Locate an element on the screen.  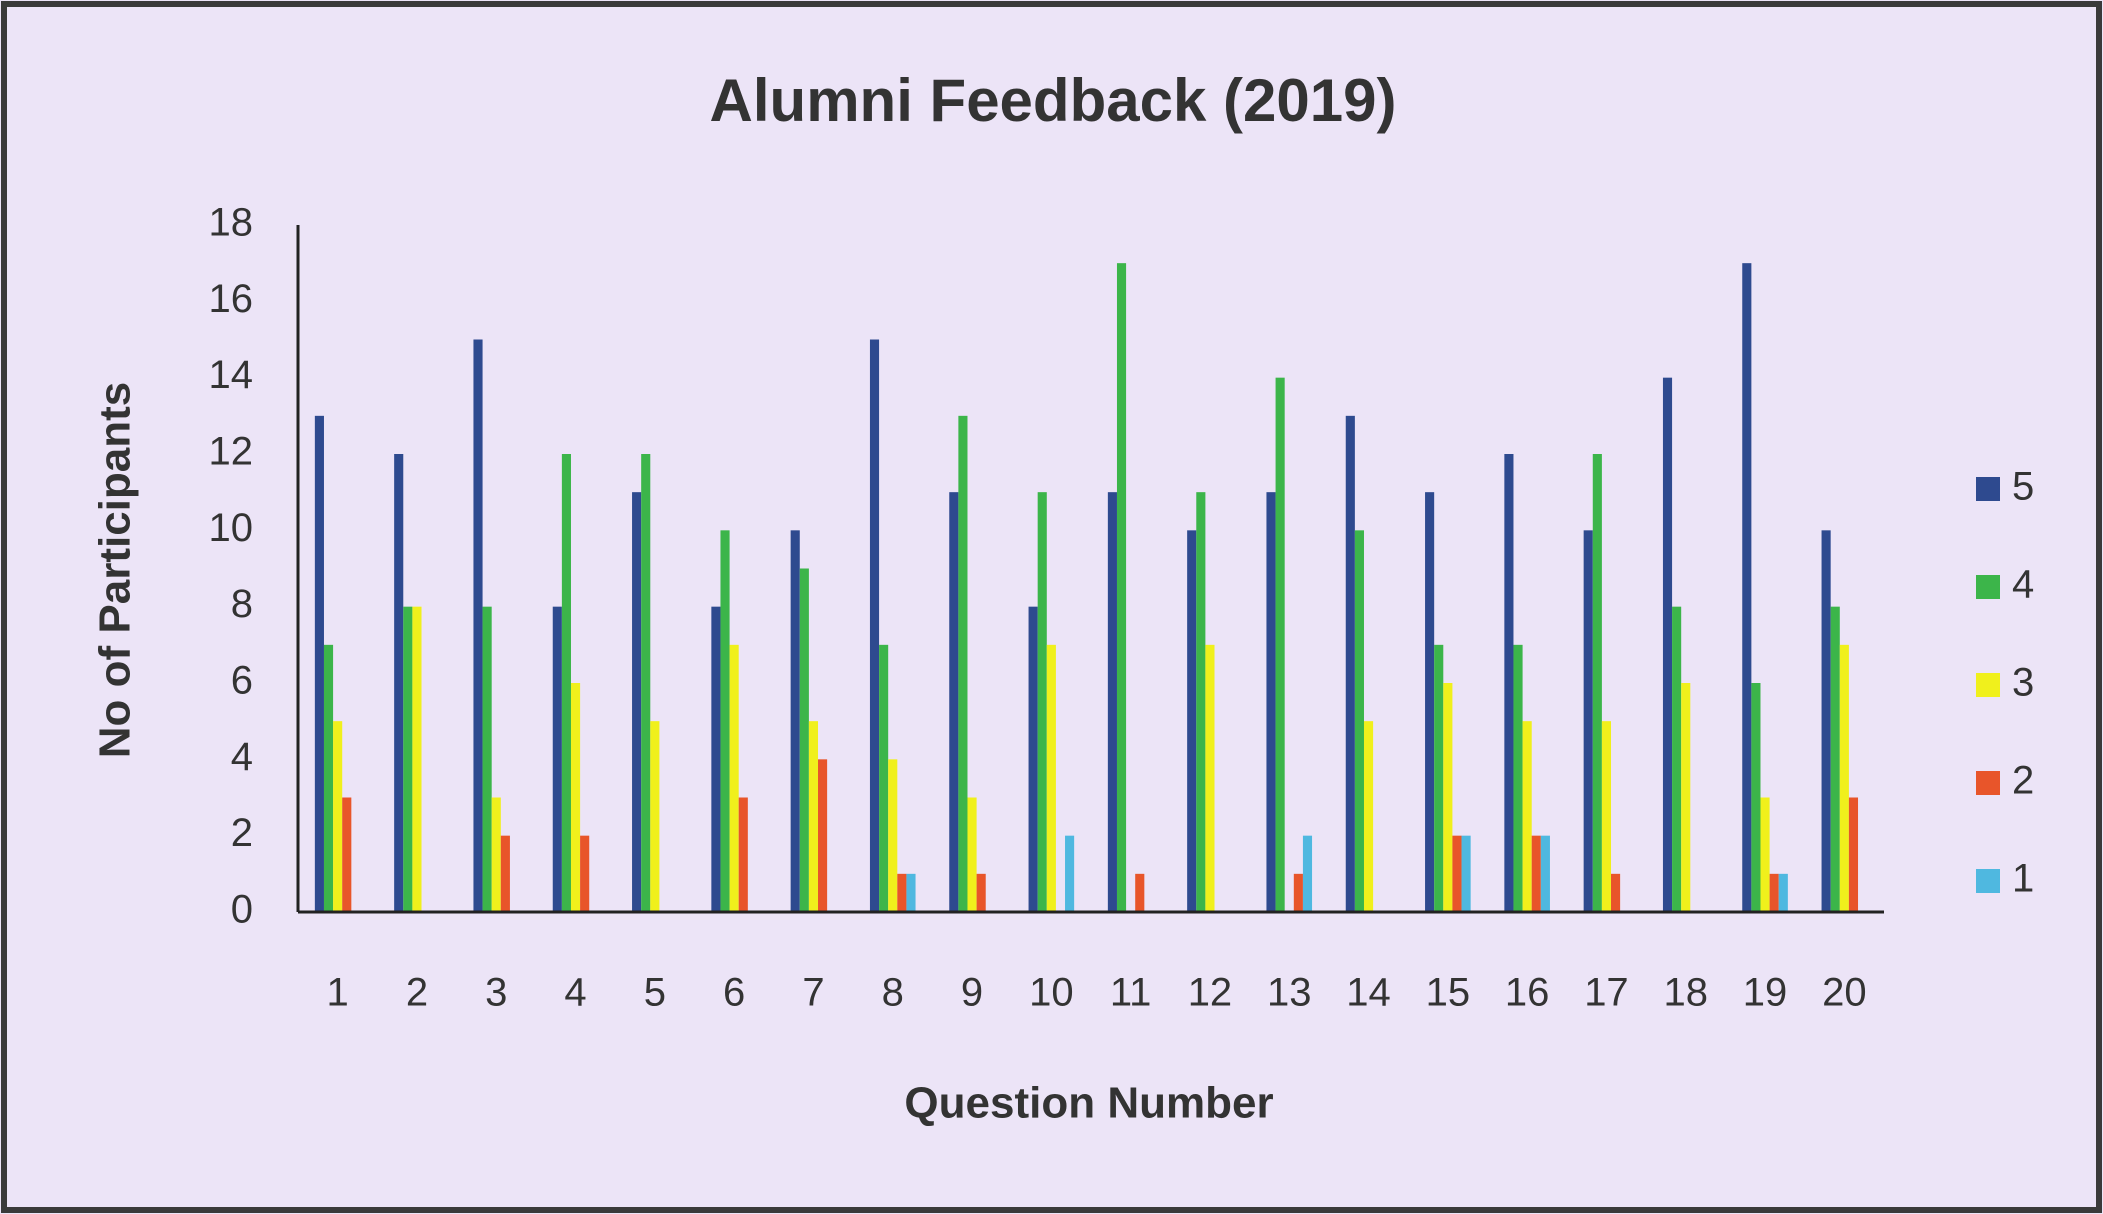
x-tick-label: 17 is located at coordinates (1606, 993).